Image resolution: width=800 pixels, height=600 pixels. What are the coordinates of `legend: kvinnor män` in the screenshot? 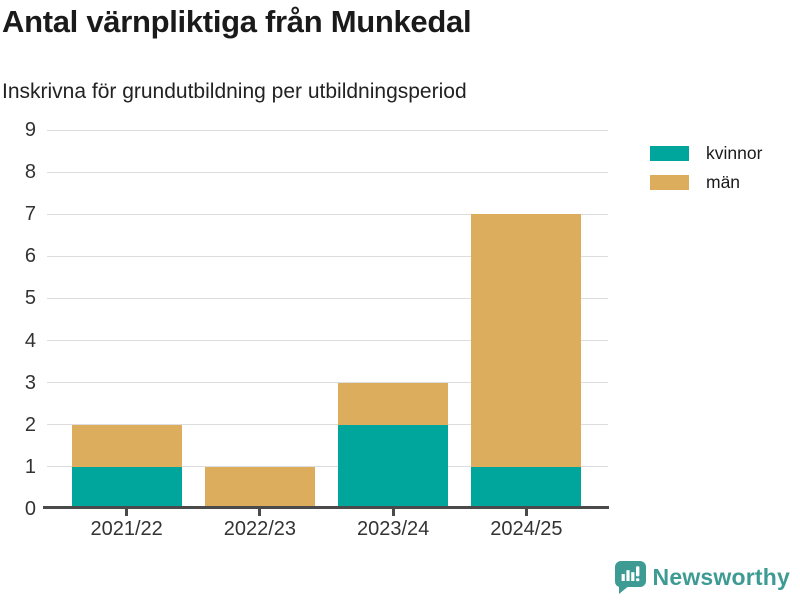 It's located at (706, 173).